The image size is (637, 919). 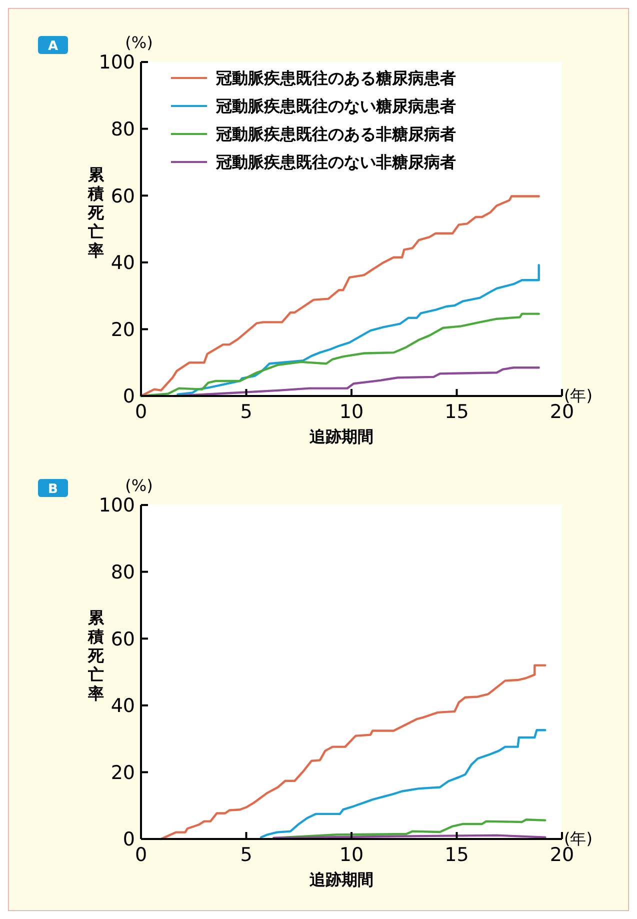 I want to click on chart-title: B, so click(x=53, y=489).